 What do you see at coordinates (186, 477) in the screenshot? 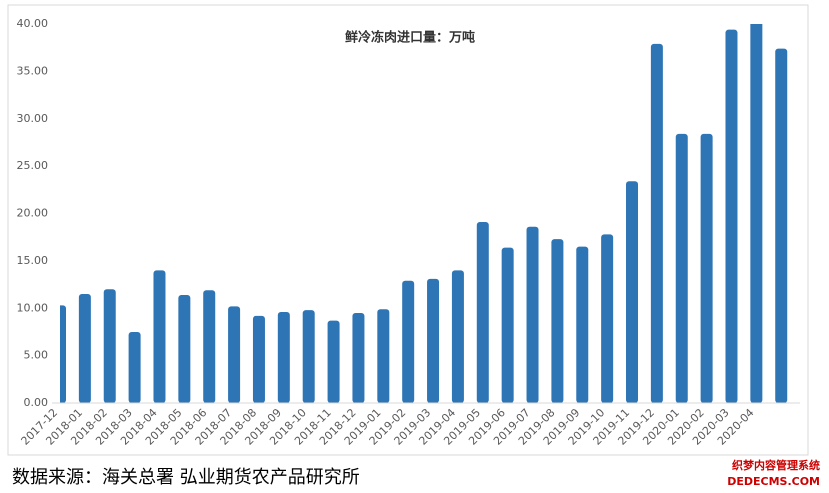
I see `source: 数据来源：海关总署 弘业期货农产品研究所` at bounding box center [186, 477].